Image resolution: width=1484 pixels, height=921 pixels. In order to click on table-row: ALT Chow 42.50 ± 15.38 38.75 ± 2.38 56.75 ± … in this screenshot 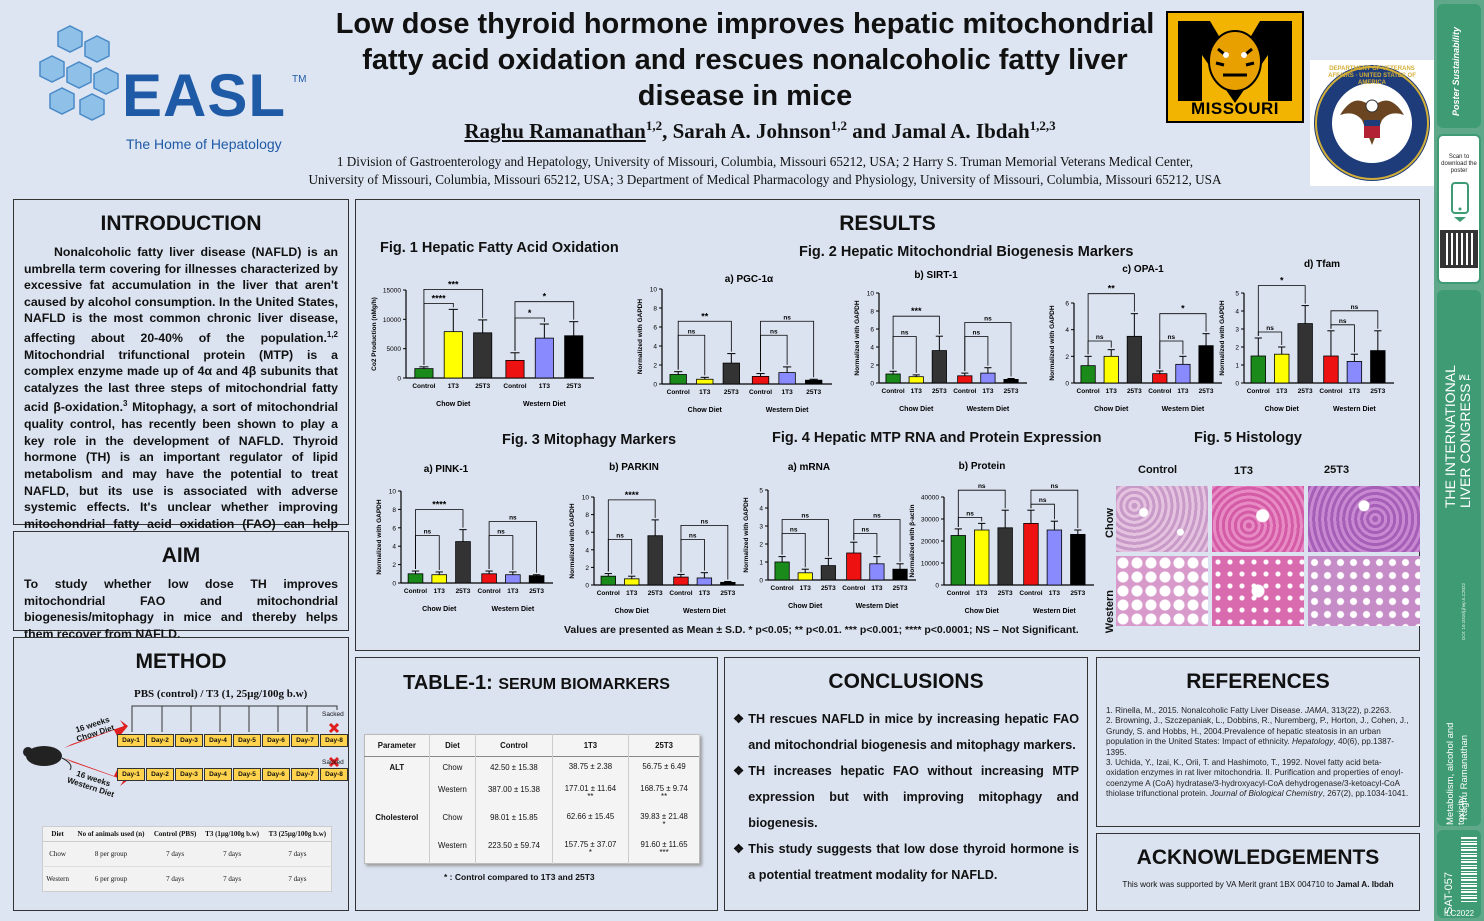, I will do `click(532, 767)`.